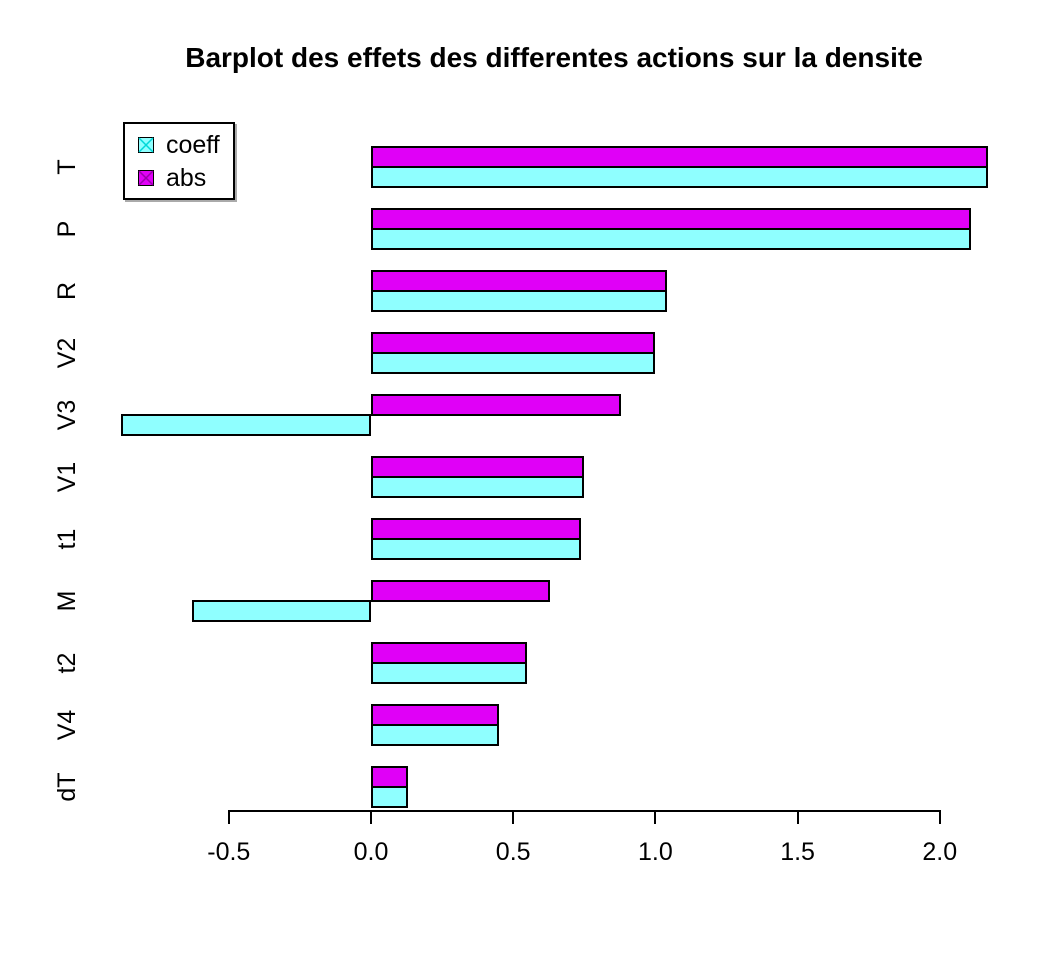 This screenshot has width=1048, height=968. What do you see at coordinates (371, 852) in the screenshot?
I see `x-tick-label-0.0: 0.0` at bounding box center [371, 852].